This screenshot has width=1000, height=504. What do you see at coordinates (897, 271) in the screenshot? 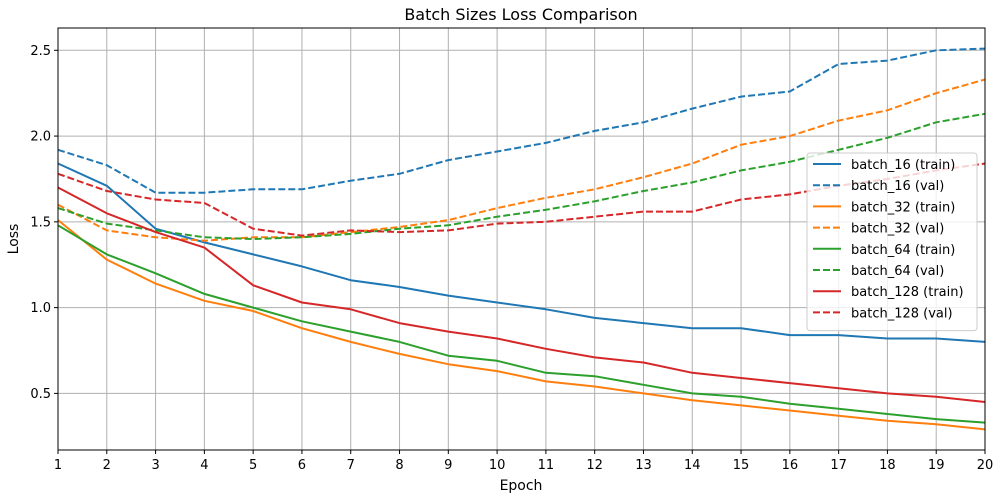
I see `legend-label: batch_64 (val)` at bounding box center [897, 271].